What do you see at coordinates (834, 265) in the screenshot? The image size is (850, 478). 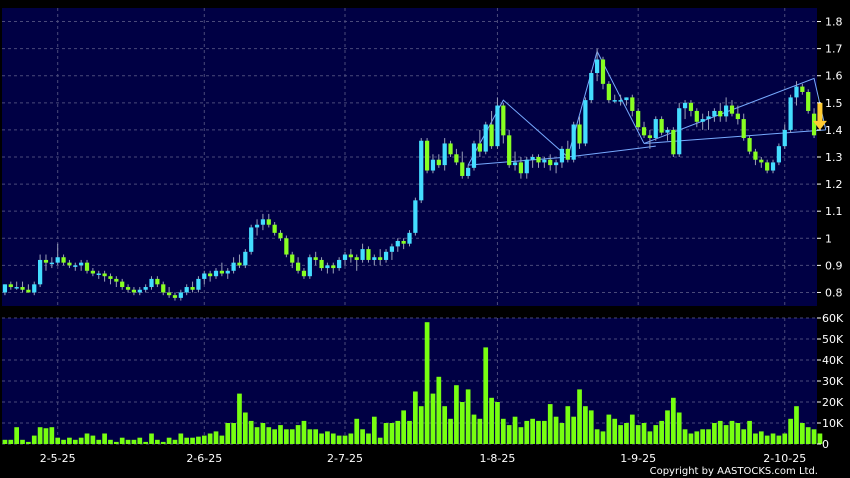 I see `price-tick-label: 0.9` at bounding box center [834, 265].